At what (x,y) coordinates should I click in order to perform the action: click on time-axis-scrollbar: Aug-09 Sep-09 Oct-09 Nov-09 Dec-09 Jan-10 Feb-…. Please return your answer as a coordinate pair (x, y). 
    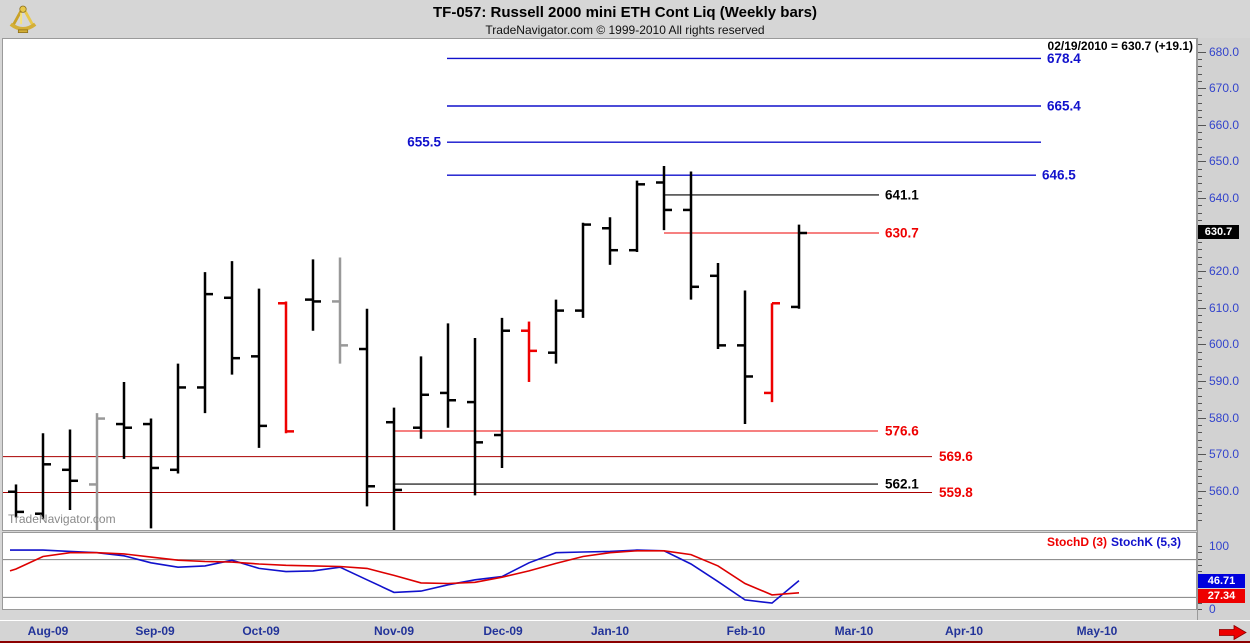
    Looking at the image, I should click on (625, 631).